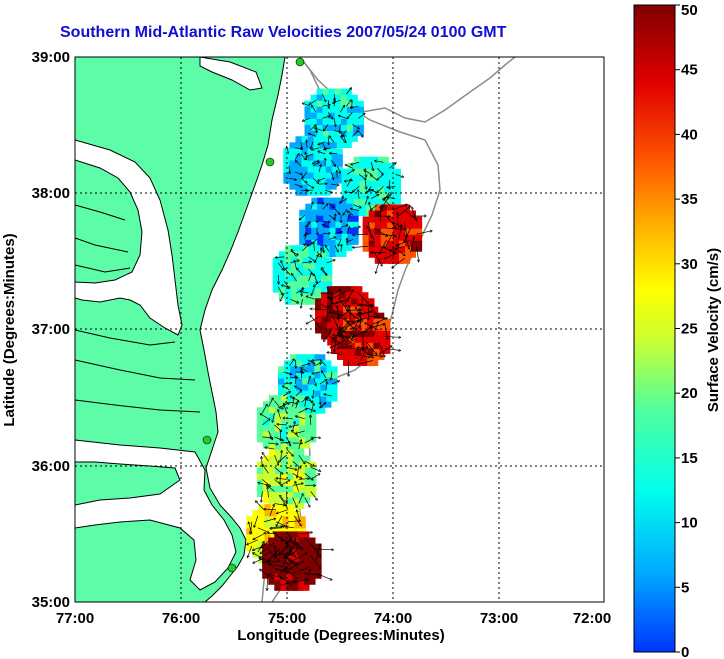 The image size is (724, 659). What do you see at coordinates (9, 329) in the screenshot?
I see `y-axis-title: Latitude (Degrees:Minutes)` at bounding box center [9, 329].